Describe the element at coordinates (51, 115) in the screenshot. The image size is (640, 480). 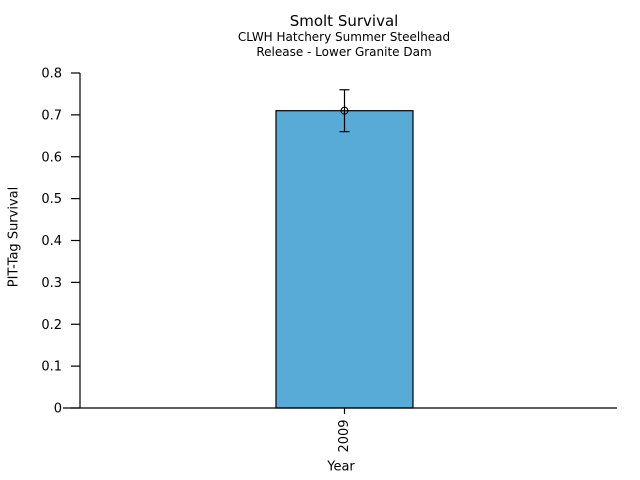
I see `y-tick-label: 0.7` at that location.